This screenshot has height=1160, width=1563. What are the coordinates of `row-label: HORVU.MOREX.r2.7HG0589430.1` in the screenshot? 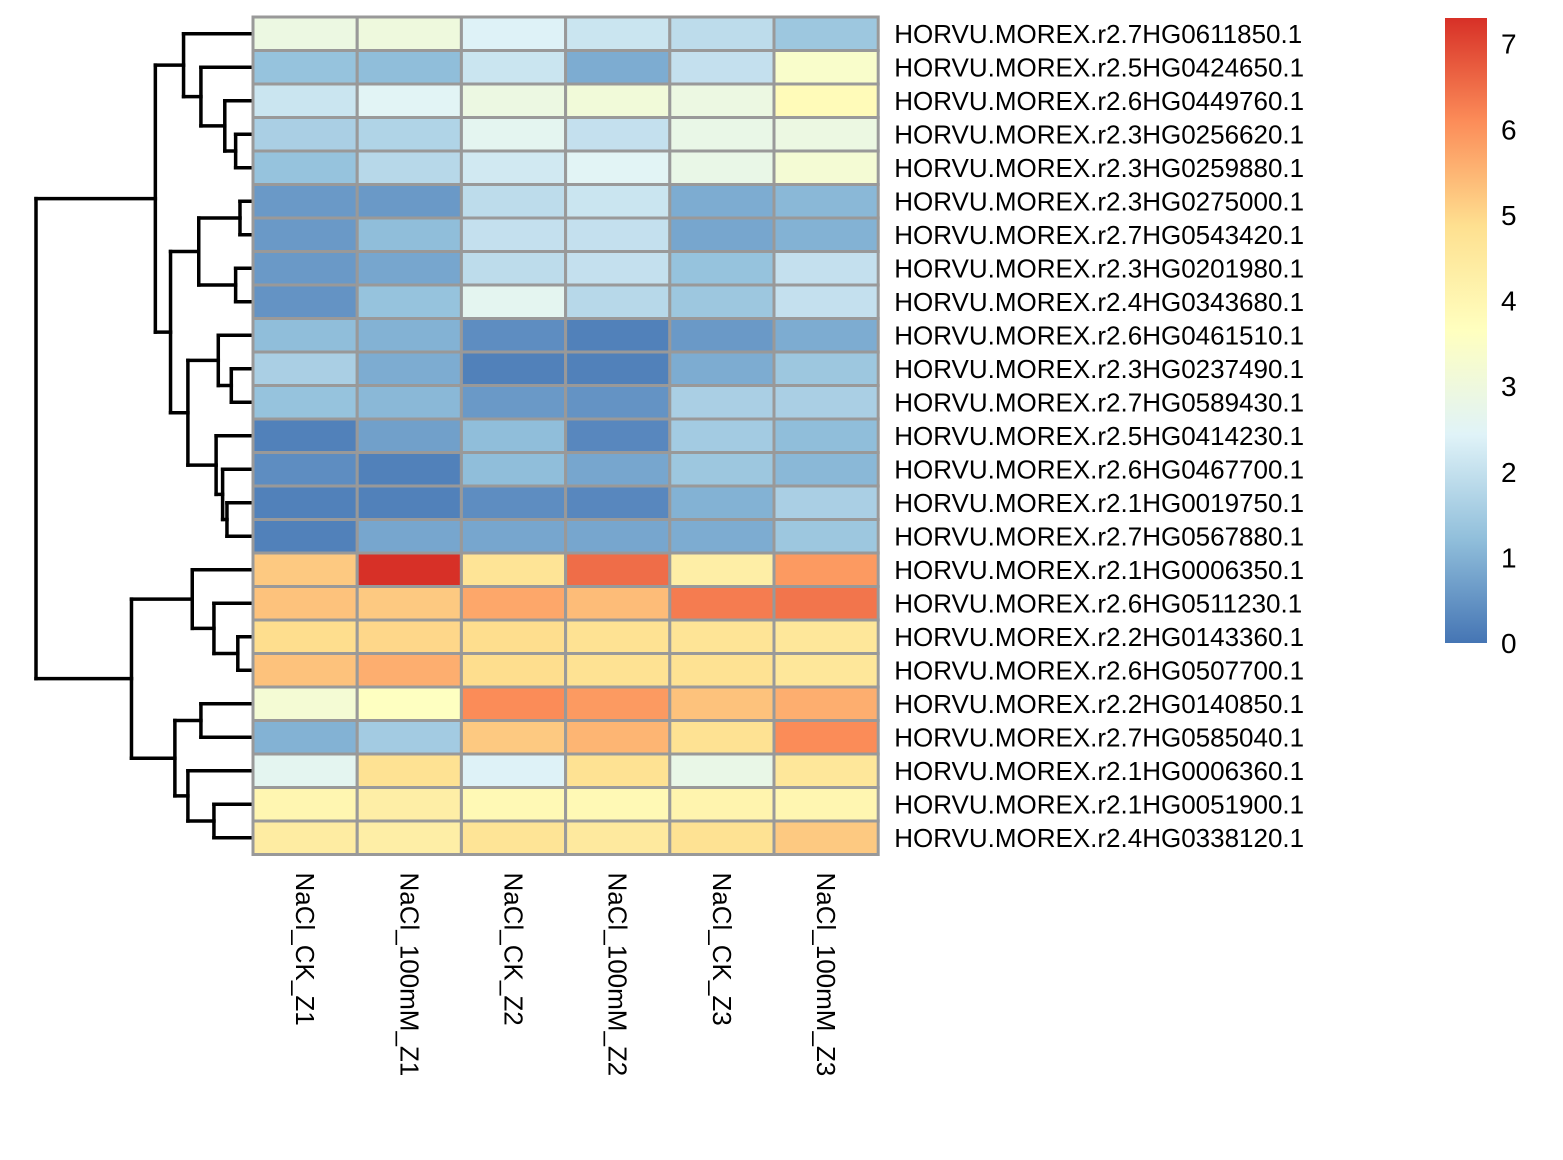 It's located at (1099, 402).